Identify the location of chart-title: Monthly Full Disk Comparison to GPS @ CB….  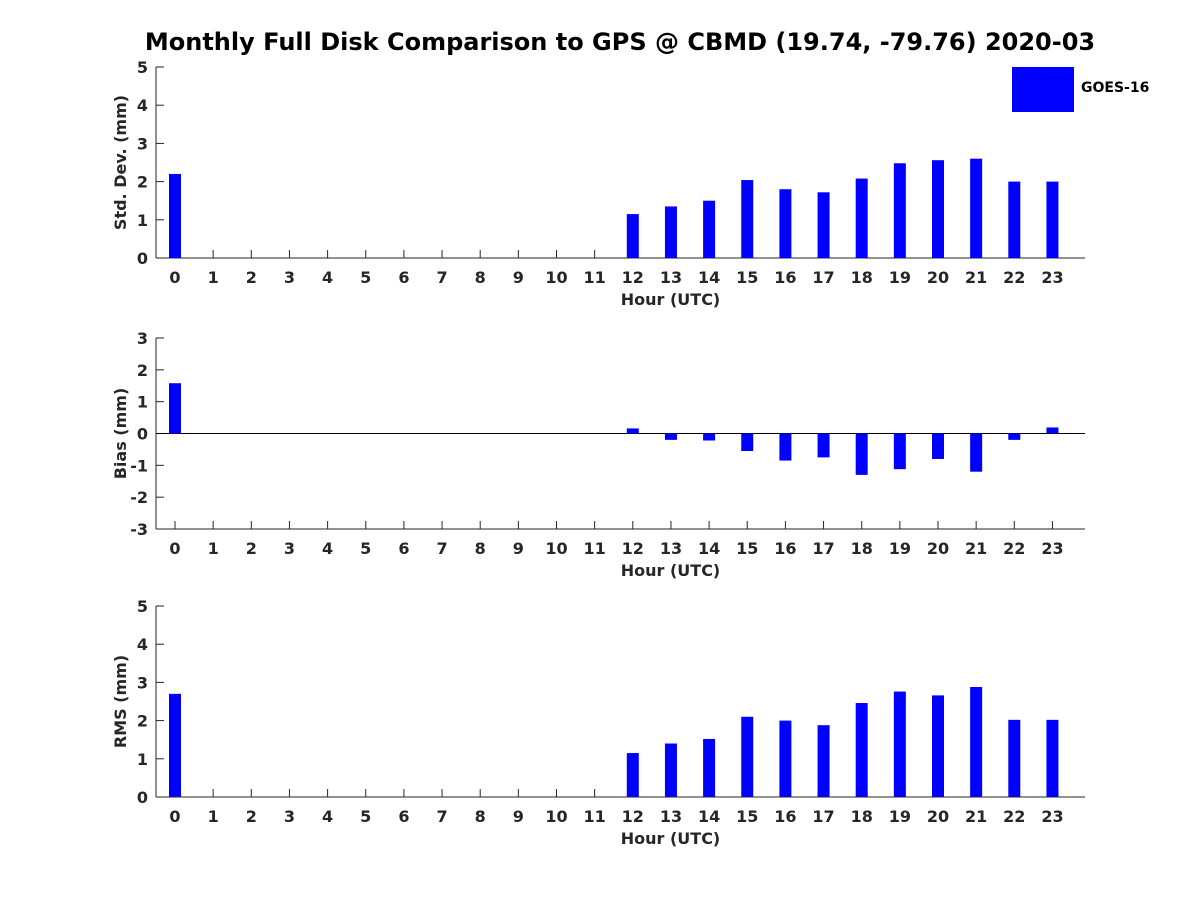
(620, 42).